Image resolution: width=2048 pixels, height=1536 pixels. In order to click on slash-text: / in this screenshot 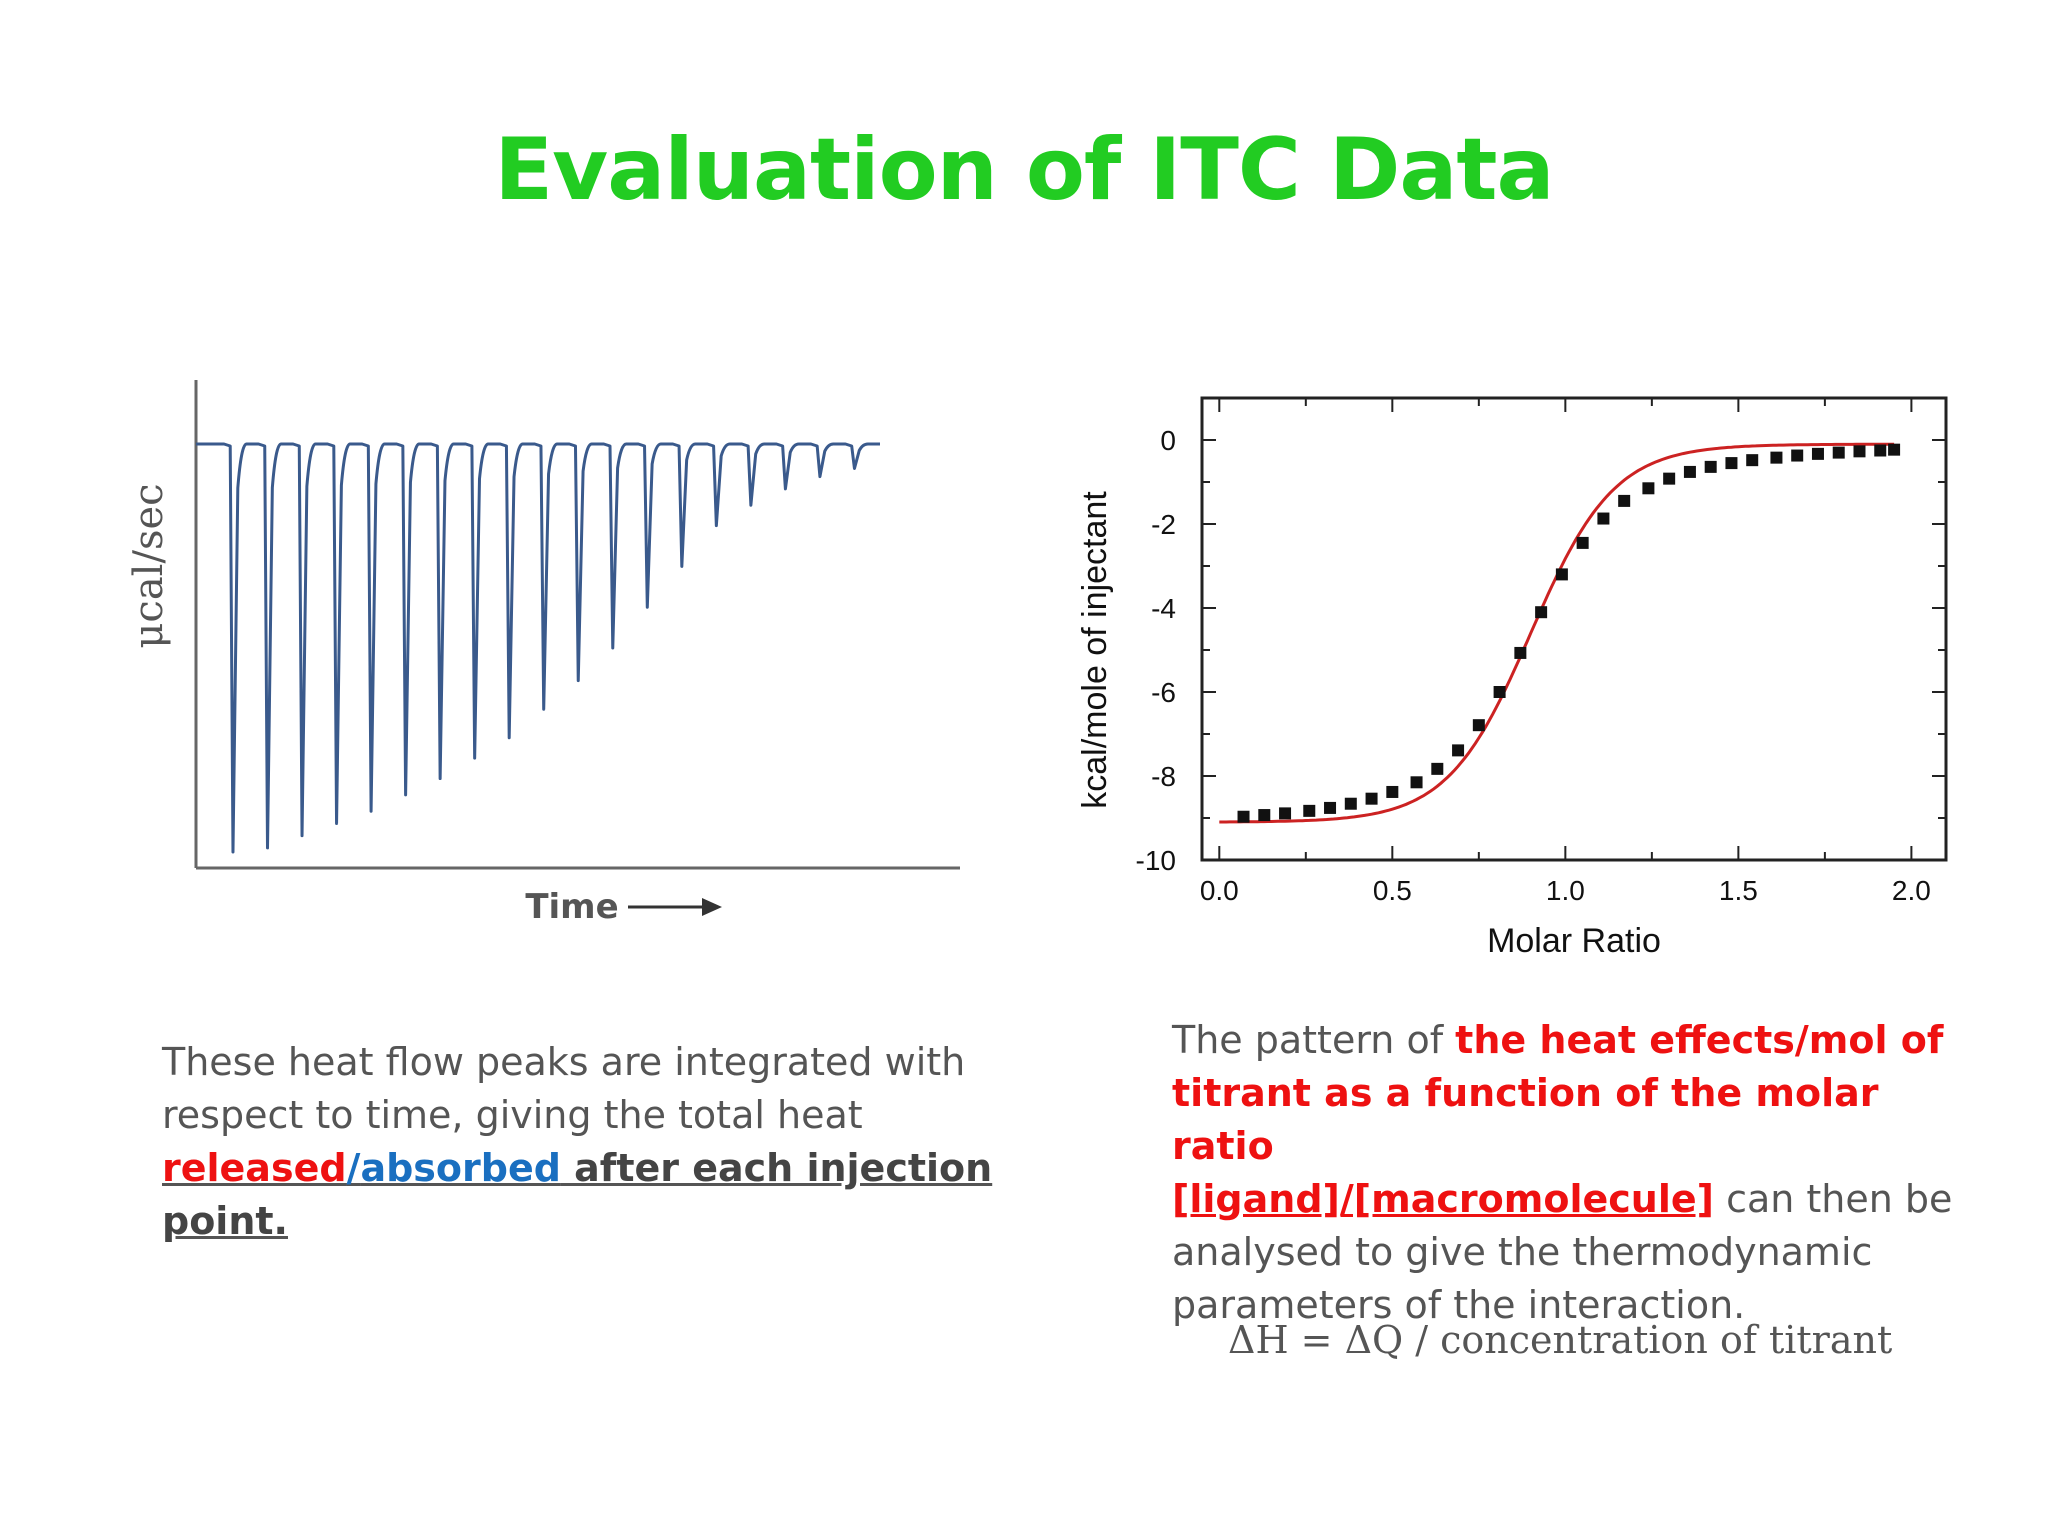, I will do `click(353, 1168)`.